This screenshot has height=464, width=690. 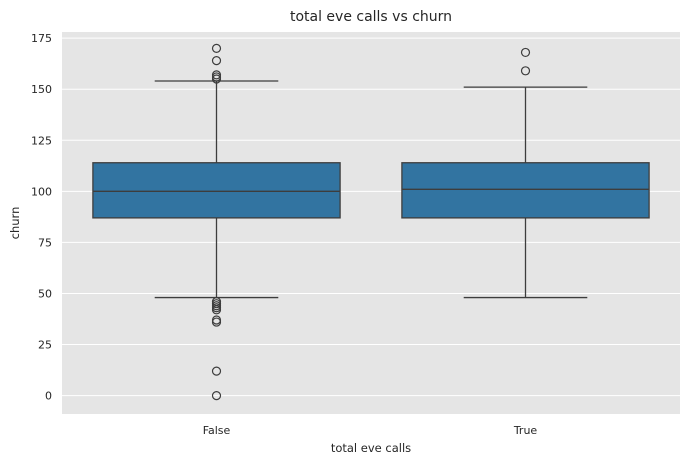 What do you see at coordinates (371, 17) in the screenshot?
I see `chart-title: total eve calls vs churn` at bounding box center [371, 17].